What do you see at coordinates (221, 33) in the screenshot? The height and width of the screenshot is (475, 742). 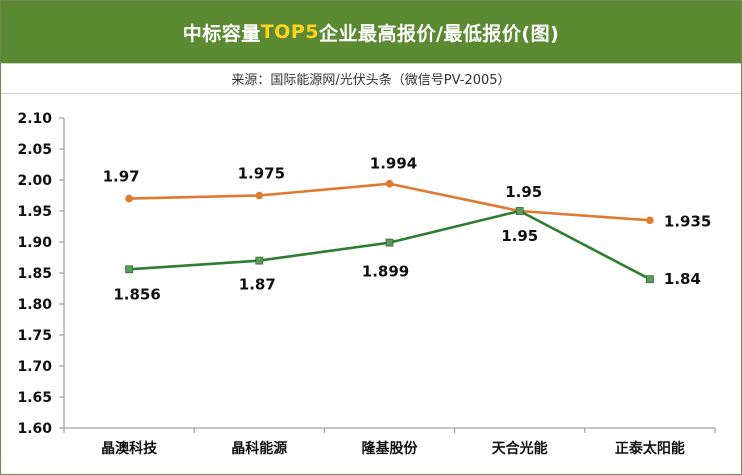 I see `title-prefix: 中标容量` at bounding box center [221, 33].